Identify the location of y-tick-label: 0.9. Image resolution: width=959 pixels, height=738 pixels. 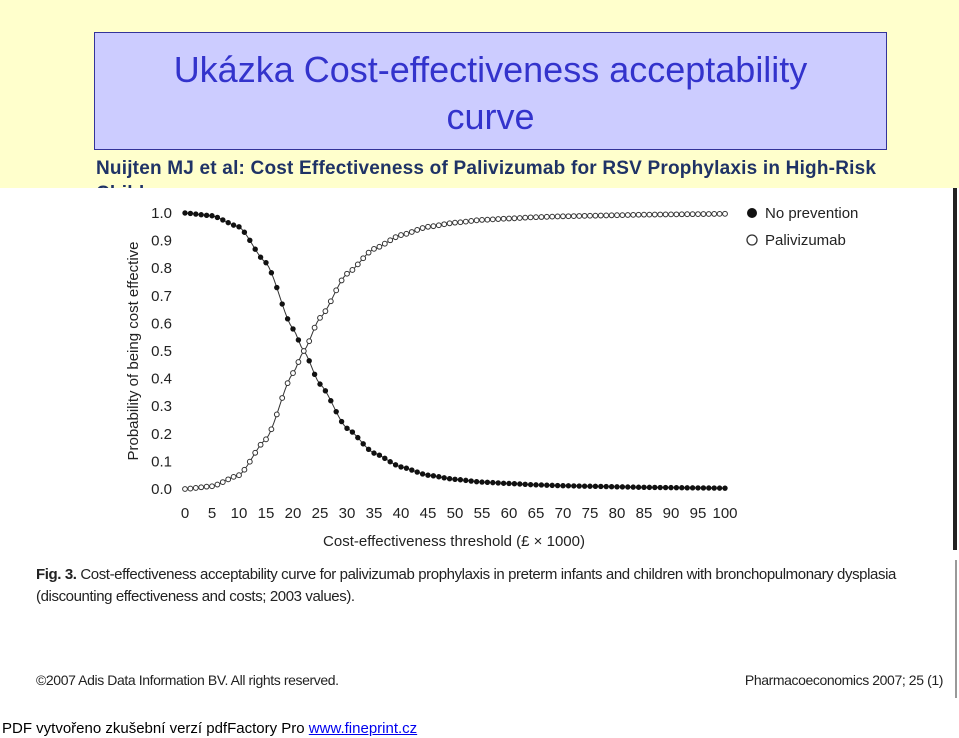
(161, 241).